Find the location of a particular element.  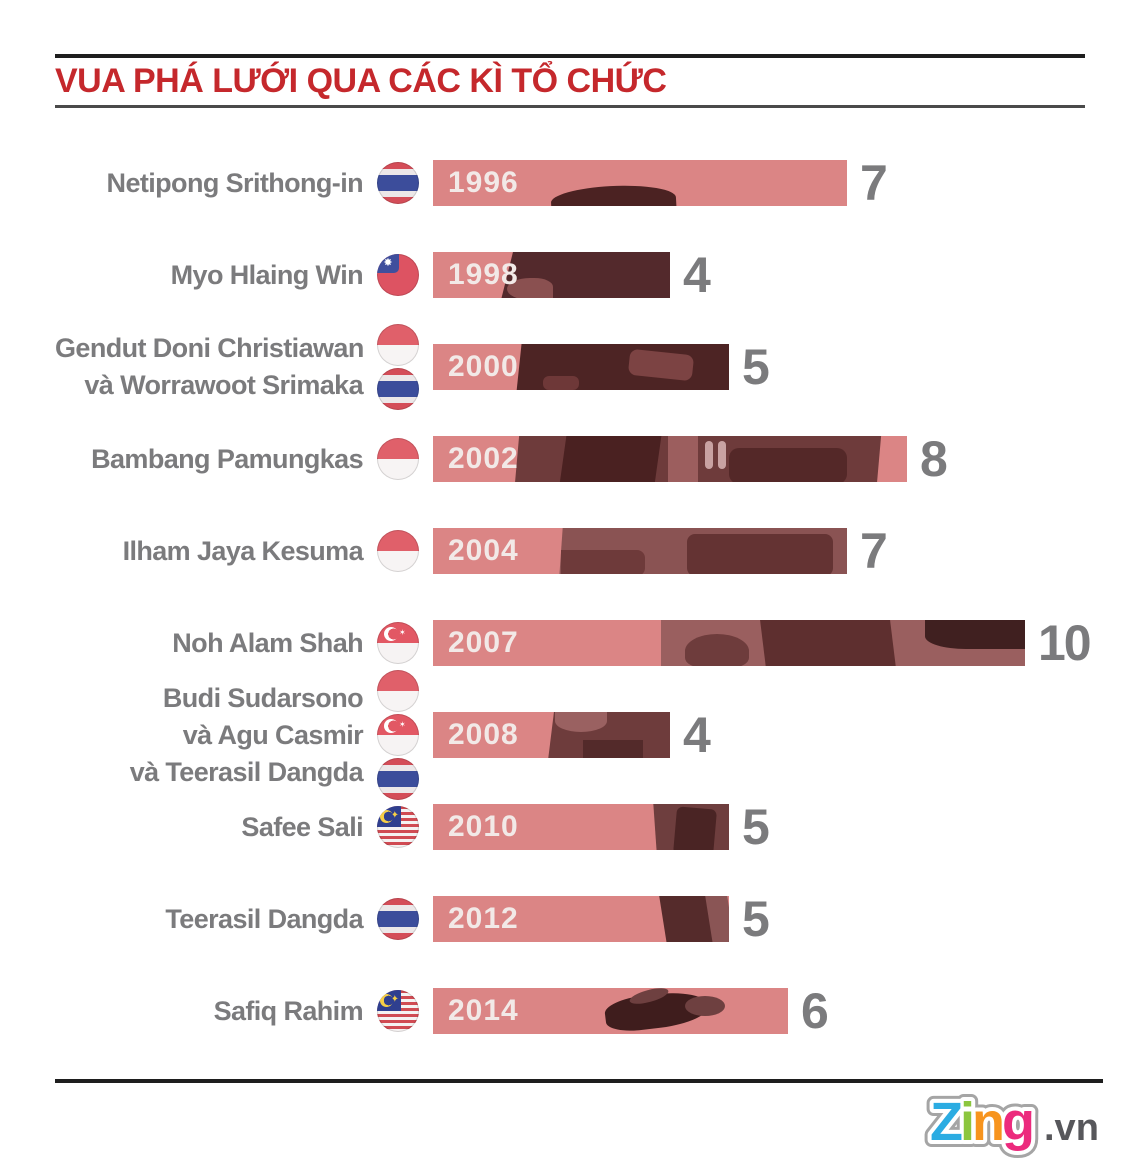

bar-1998: 1998 is located at coordinates (551, 275).